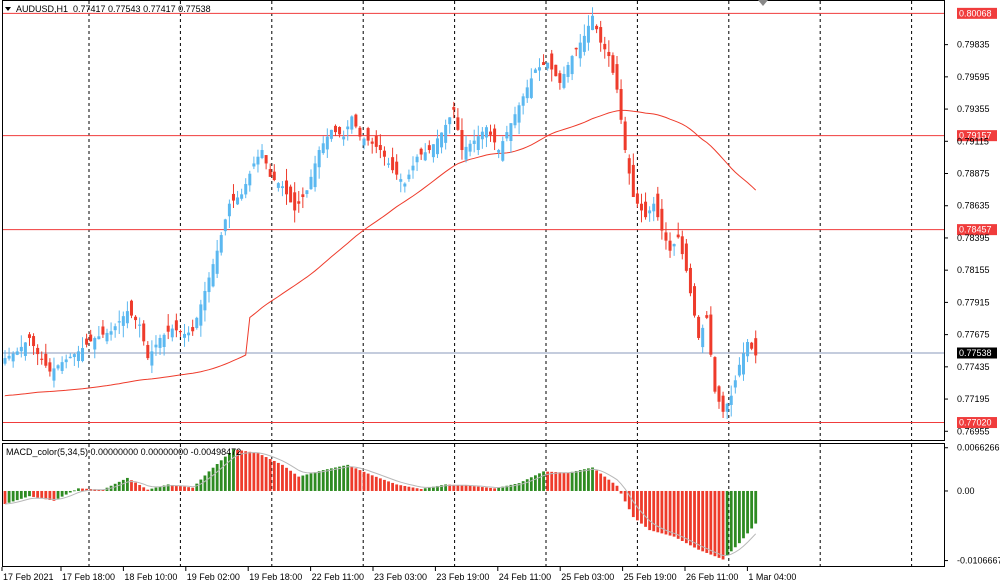  I want to click on price-level-label: 0.78457, so click(975, 230).